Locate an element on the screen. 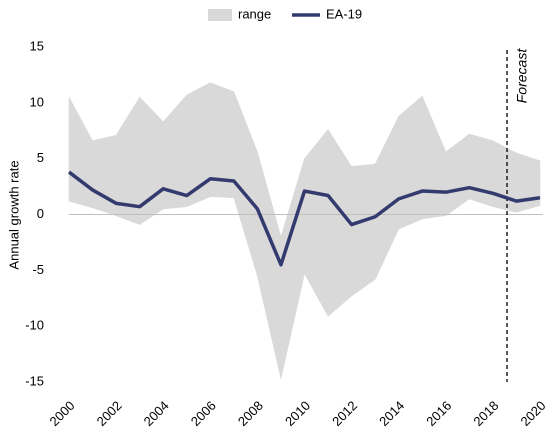 The image size is (545, 430). x-tick-label: 2012 is located at coordinates (344, 413).